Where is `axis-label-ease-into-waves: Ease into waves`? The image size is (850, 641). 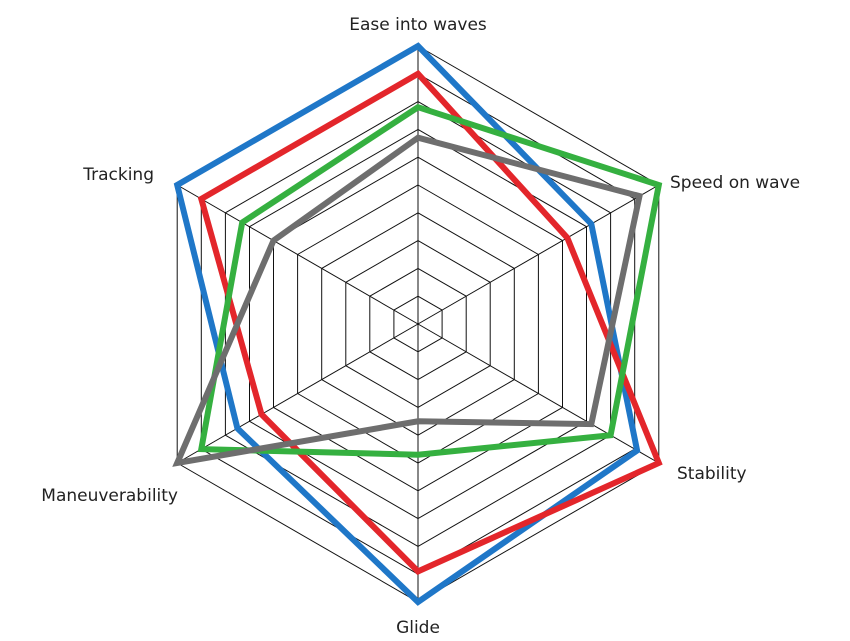
axis-label-ease-into-waves: Ease into waves is located at coordinates (418, 25).